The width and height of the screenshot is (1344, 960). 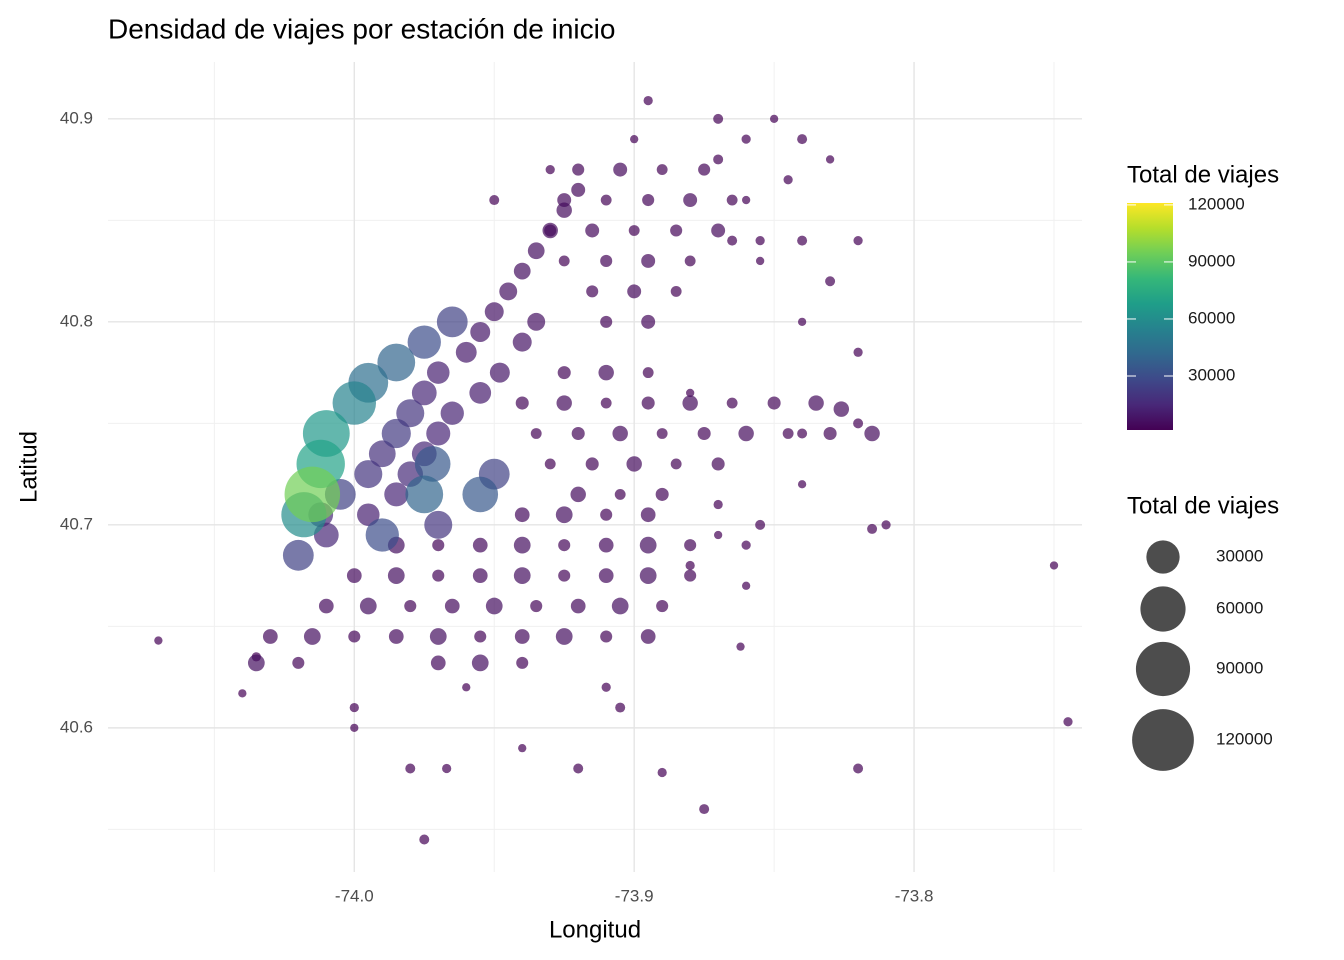 I want to click on y-tick-label: 40.7, so click(x=76, y=523).